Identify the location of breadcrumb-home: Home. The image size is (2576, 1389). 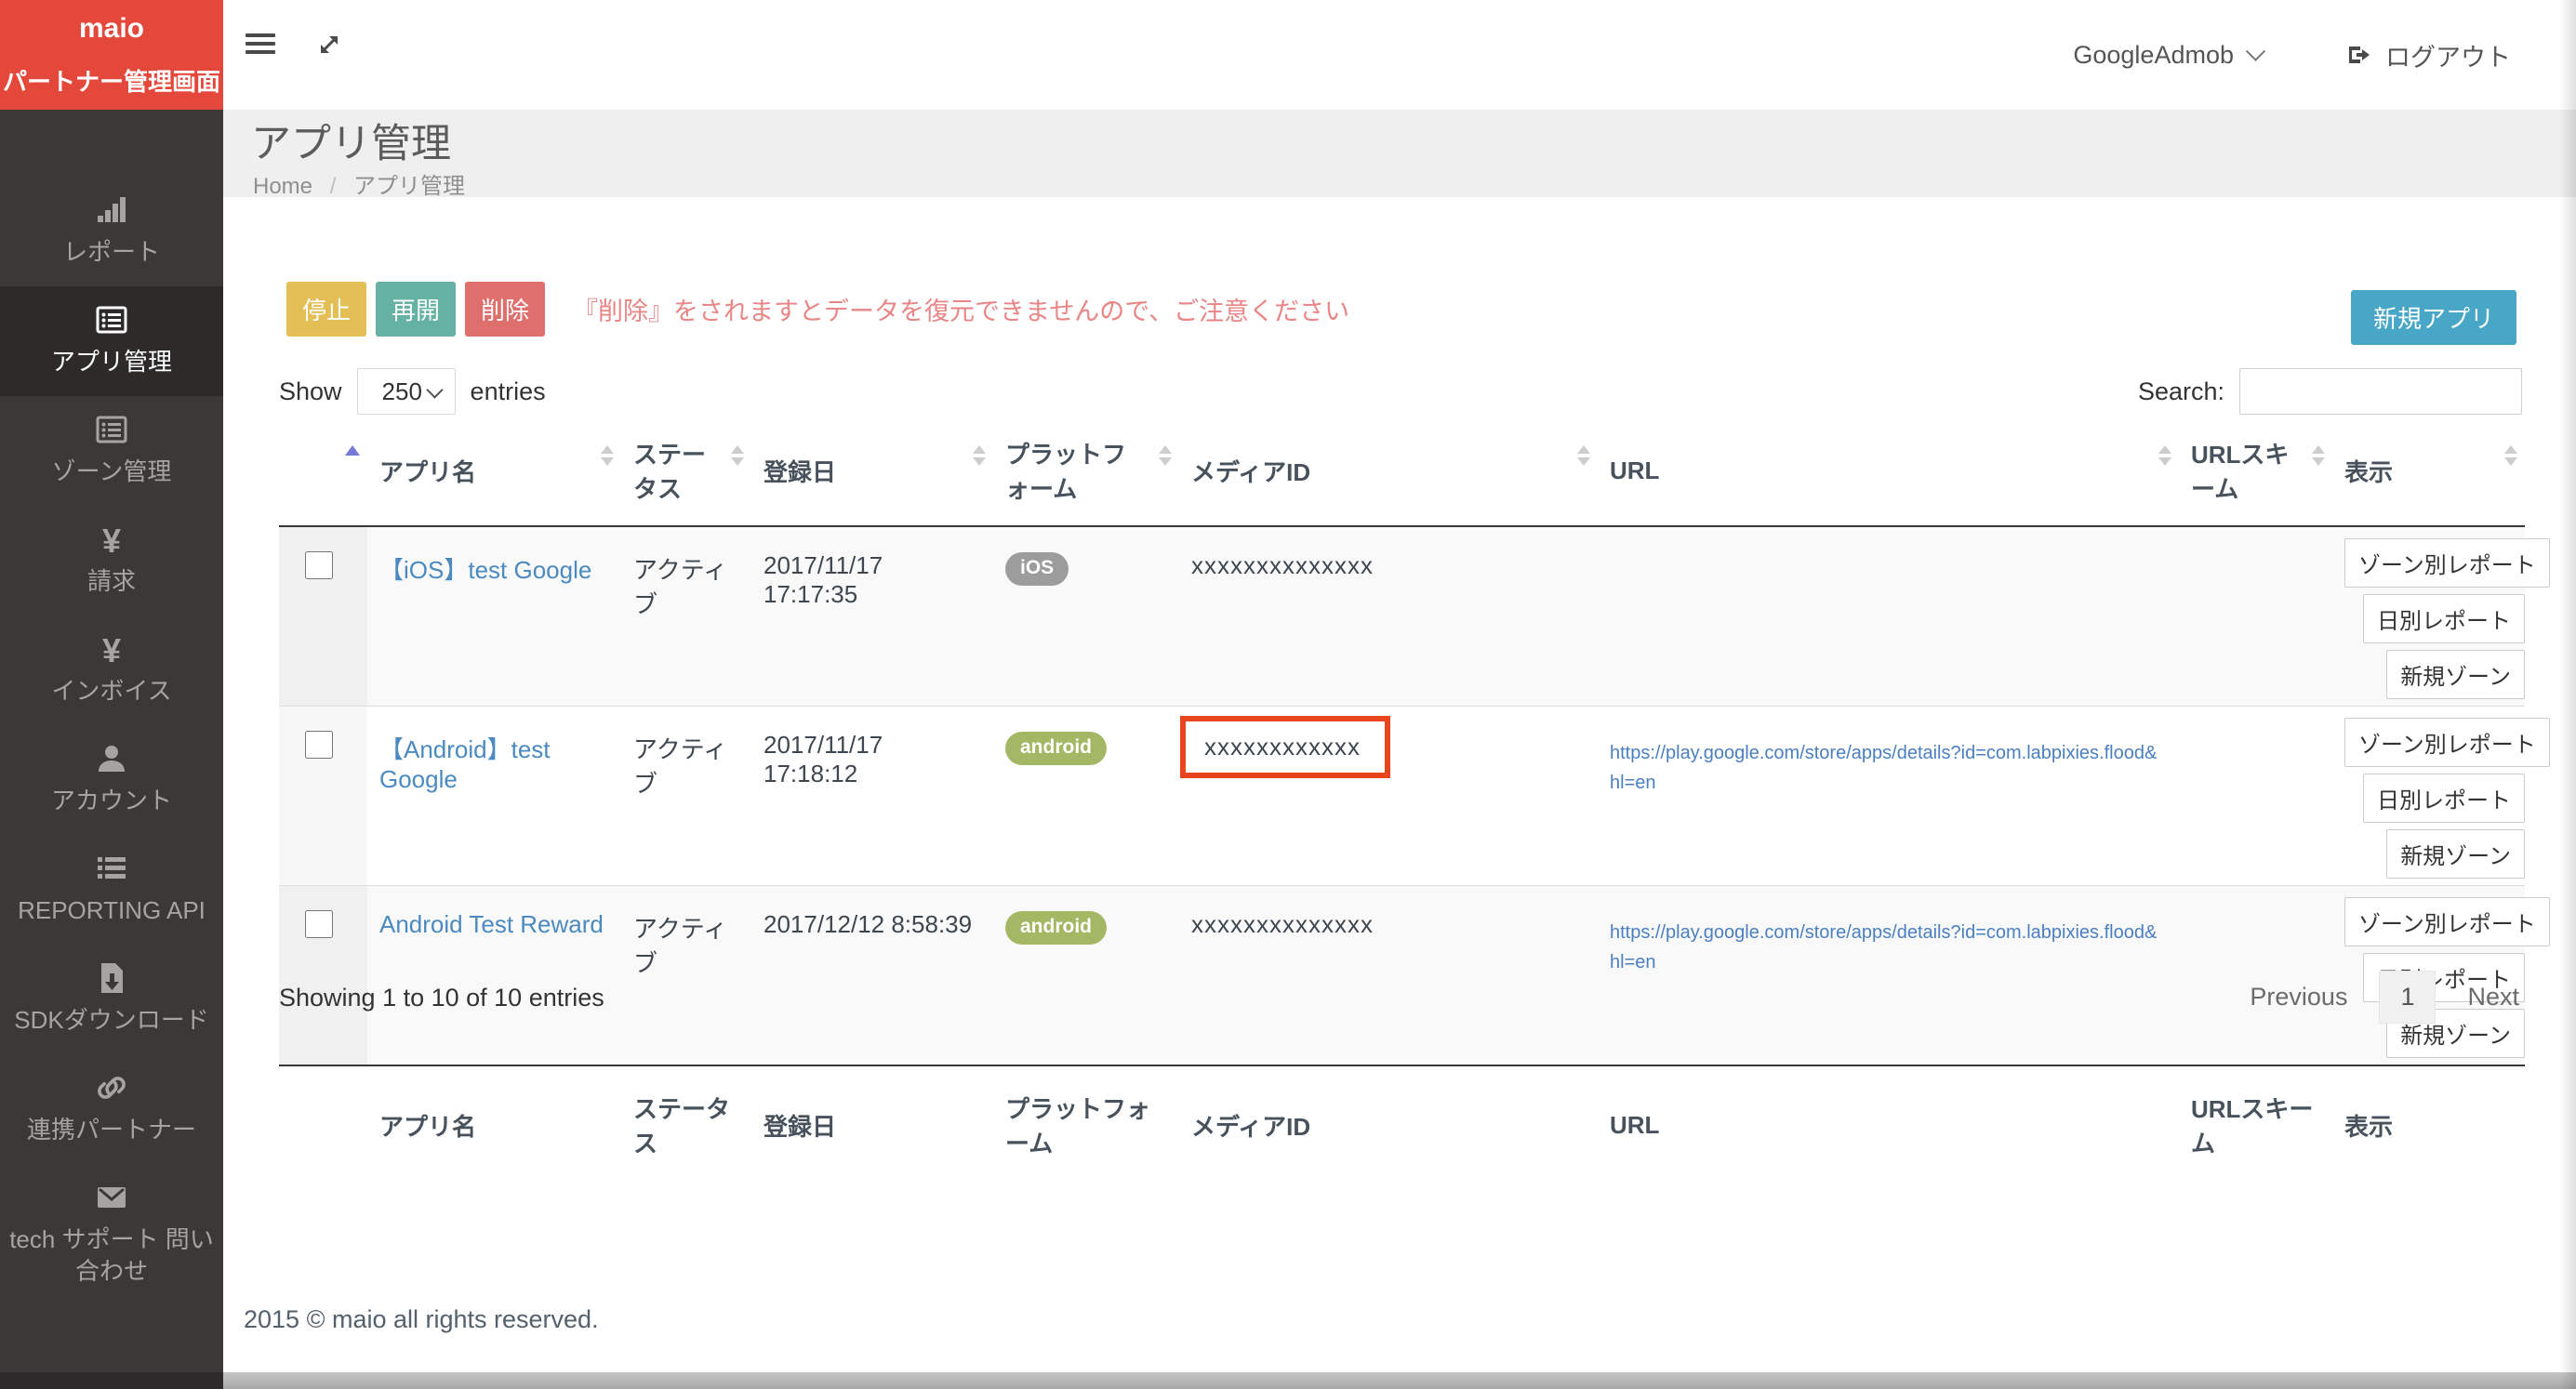
(283, 186).